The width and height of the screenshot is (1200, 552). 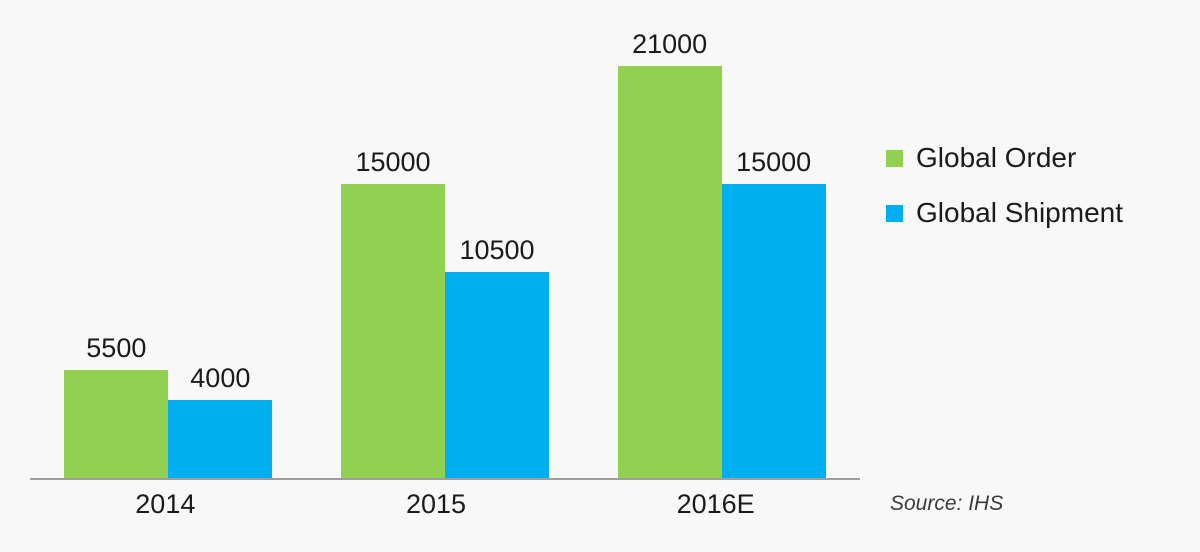 I want to click on bar-group-2016e: 21000 15000, so click(x=721, y=253).